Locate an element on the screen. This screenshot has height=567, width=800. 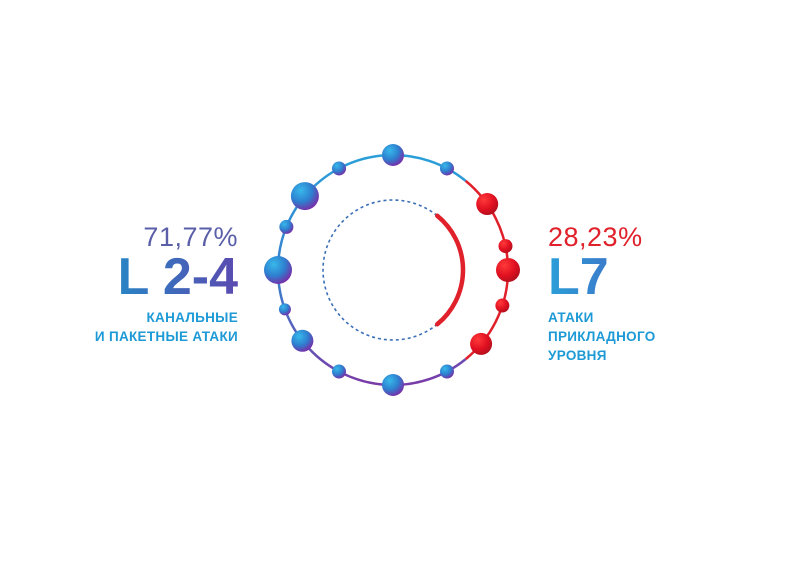
series-l24-percent: 71,77% is located at coordinates (190, 237).